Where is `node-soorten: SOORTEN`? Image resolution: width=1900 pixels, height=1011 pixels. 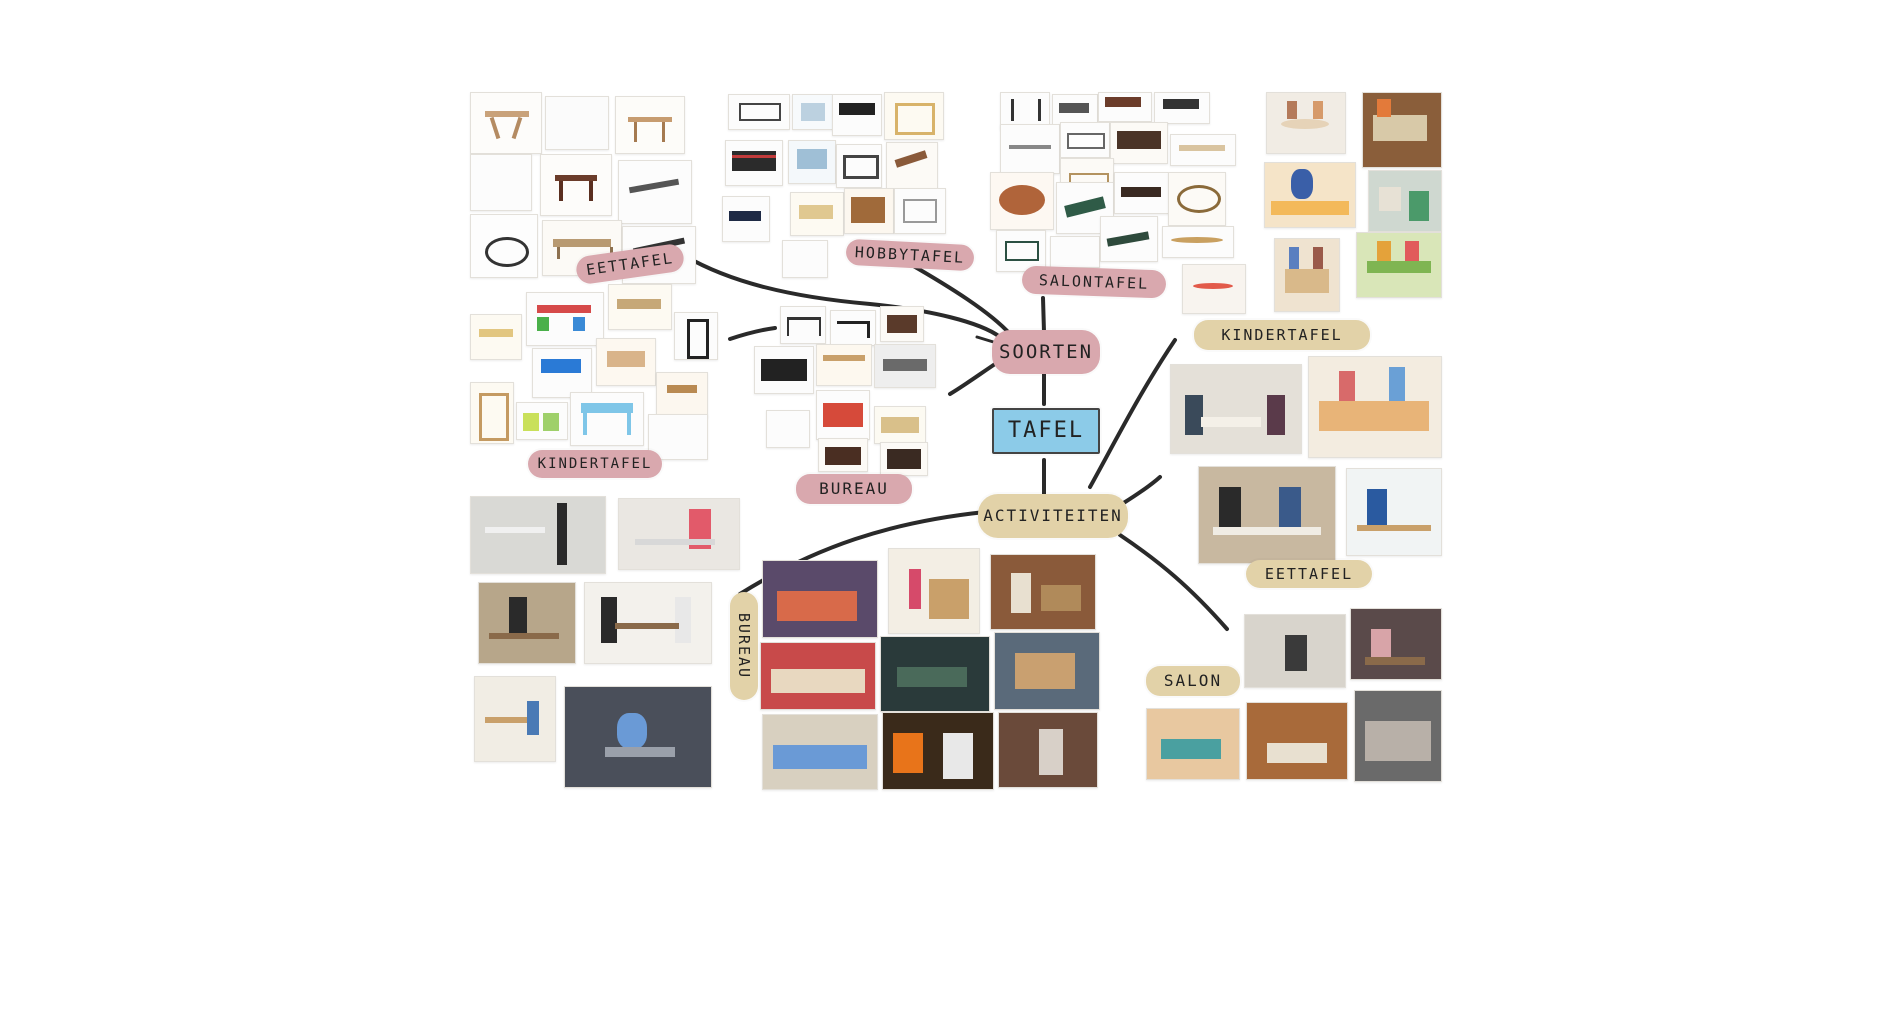 node-soorten: SOORTEN is located at coordinates (1046, 352).